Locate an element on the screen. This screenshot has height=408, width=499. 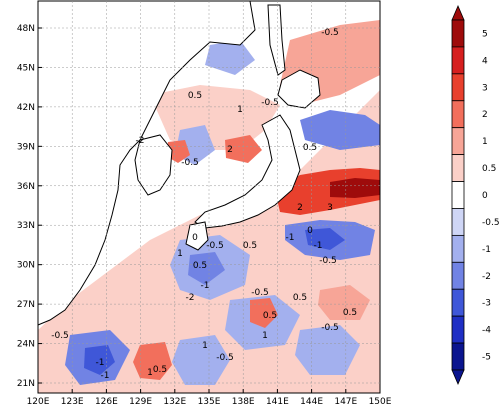
land-kyushu is located at coordinates (197, 236).